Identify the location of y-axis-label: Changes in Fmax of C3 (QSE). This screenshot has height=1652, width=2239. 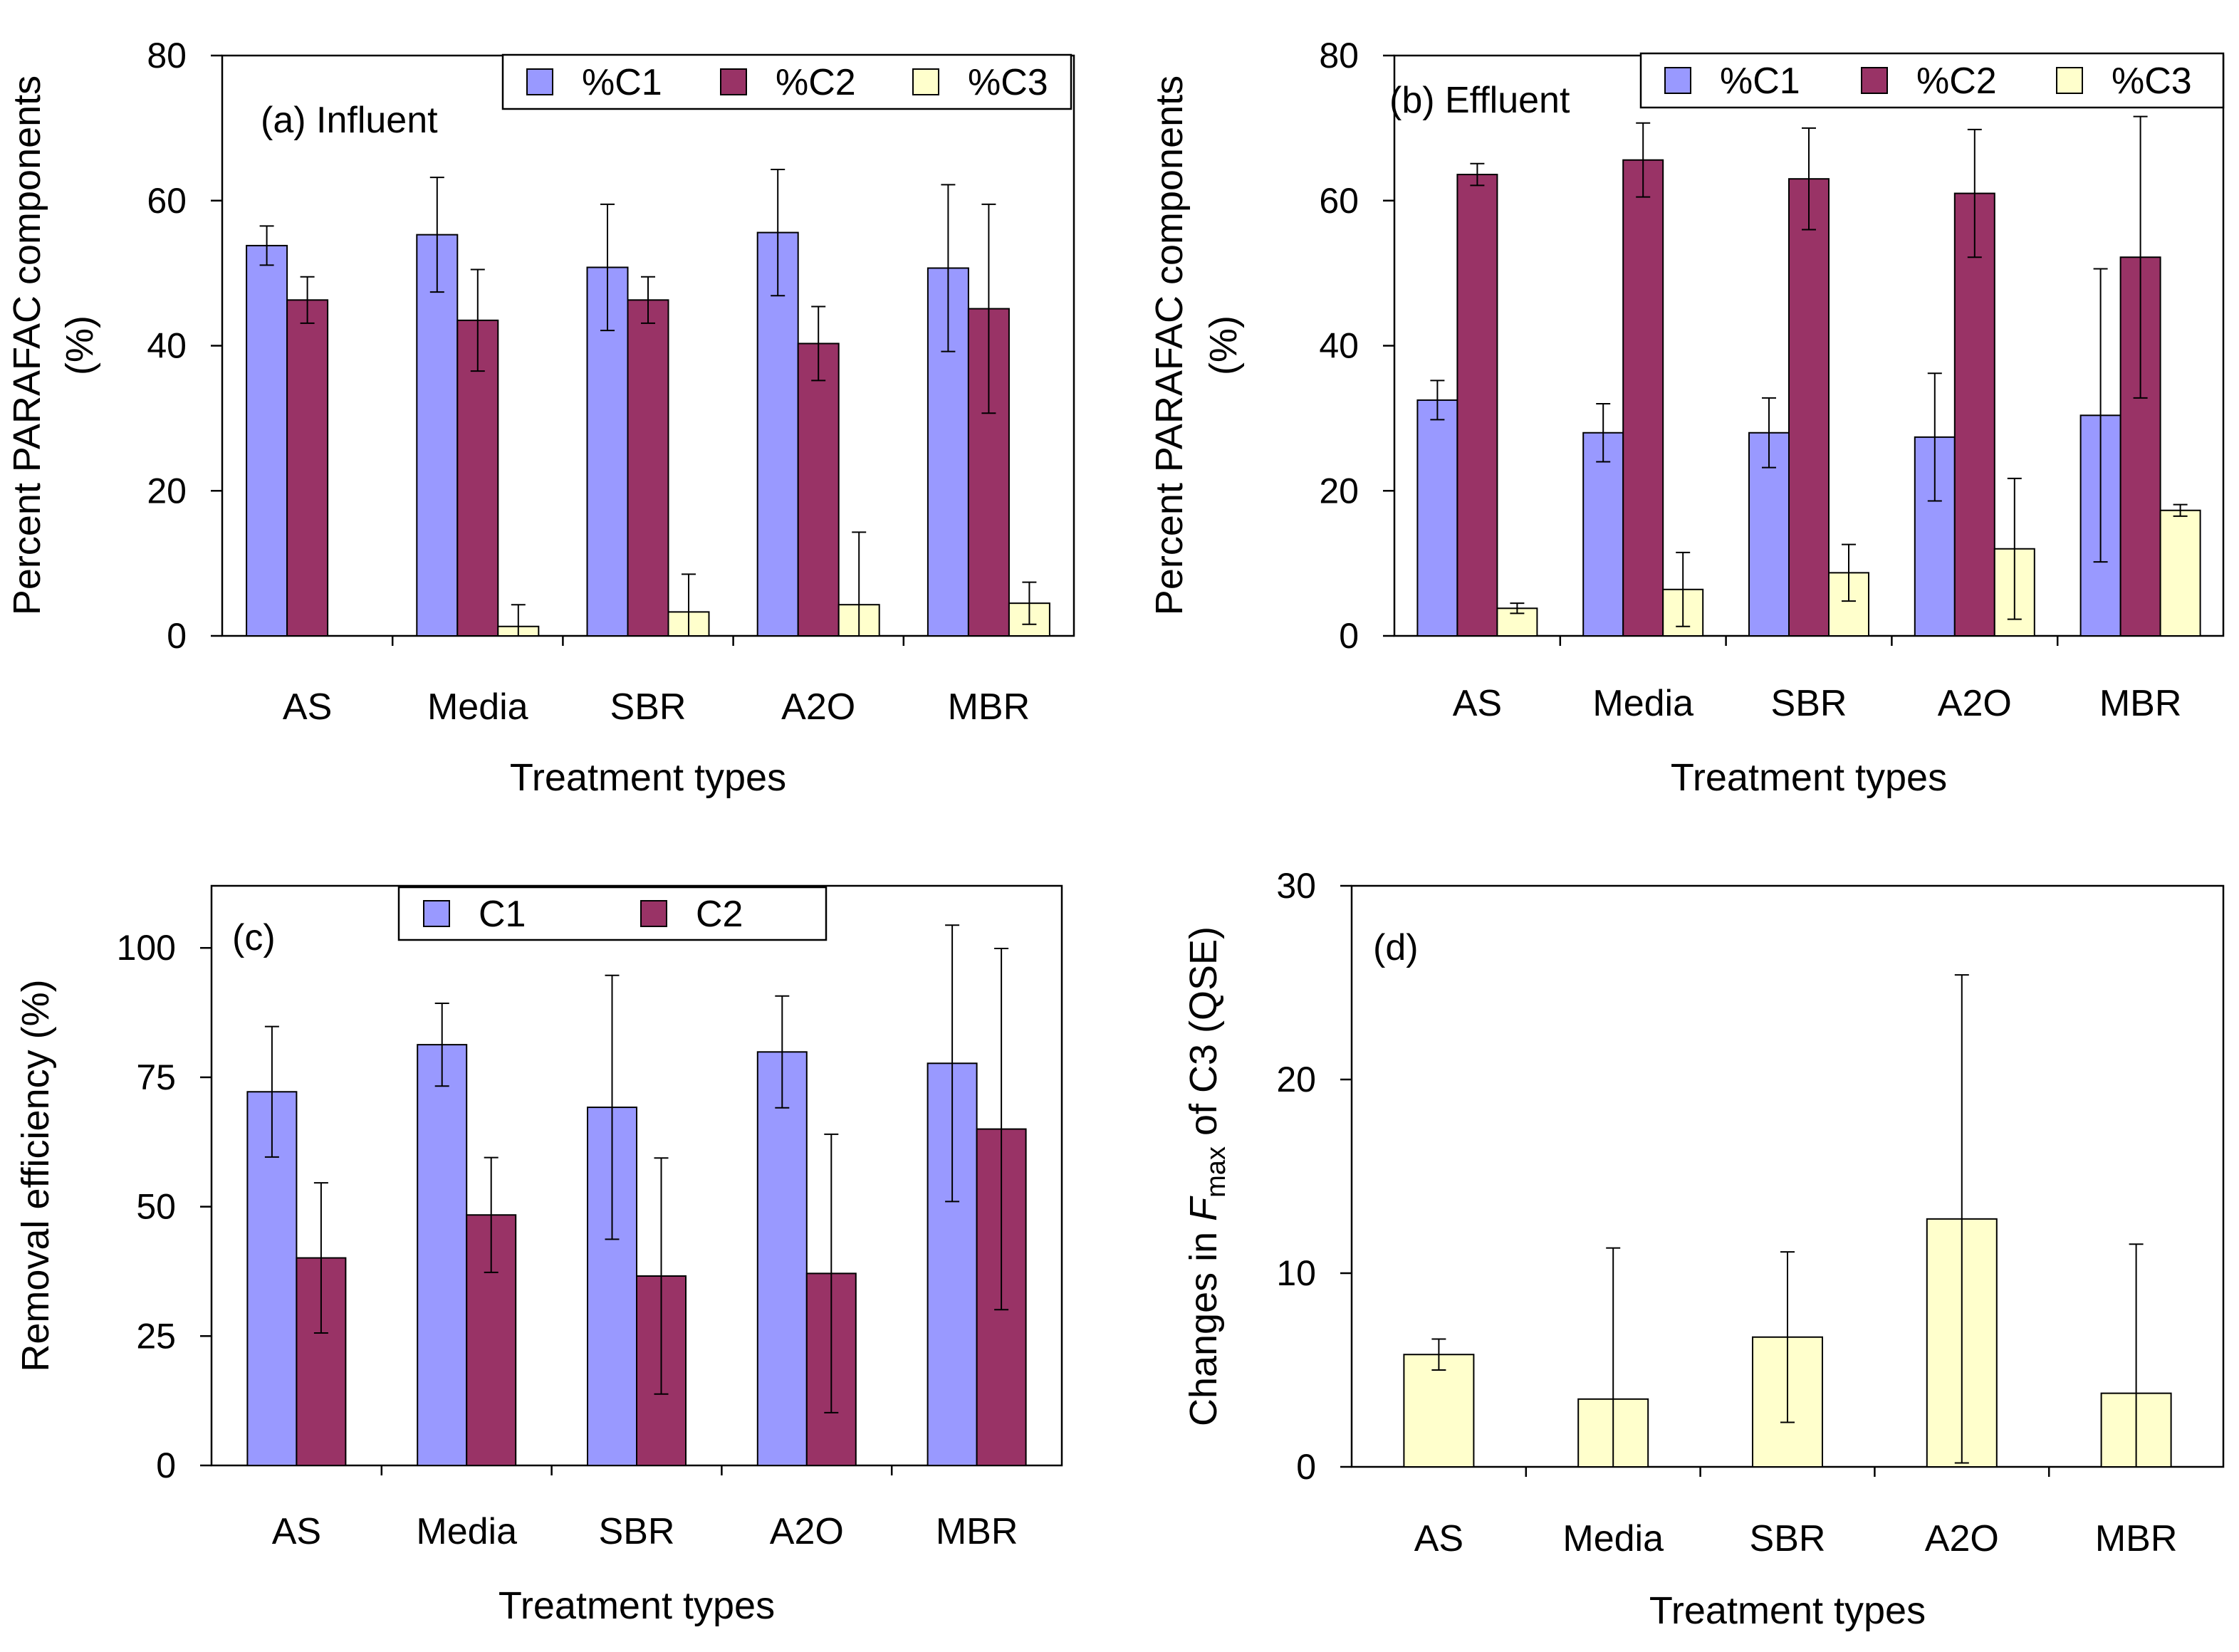
(1206, 1176).